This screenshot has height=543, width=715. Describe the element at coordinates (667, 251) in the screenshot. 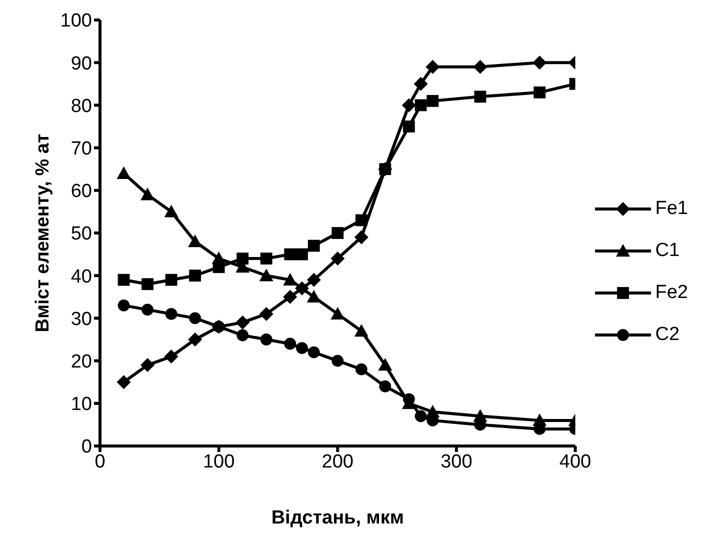

I see `legend-label: C1` at that location.